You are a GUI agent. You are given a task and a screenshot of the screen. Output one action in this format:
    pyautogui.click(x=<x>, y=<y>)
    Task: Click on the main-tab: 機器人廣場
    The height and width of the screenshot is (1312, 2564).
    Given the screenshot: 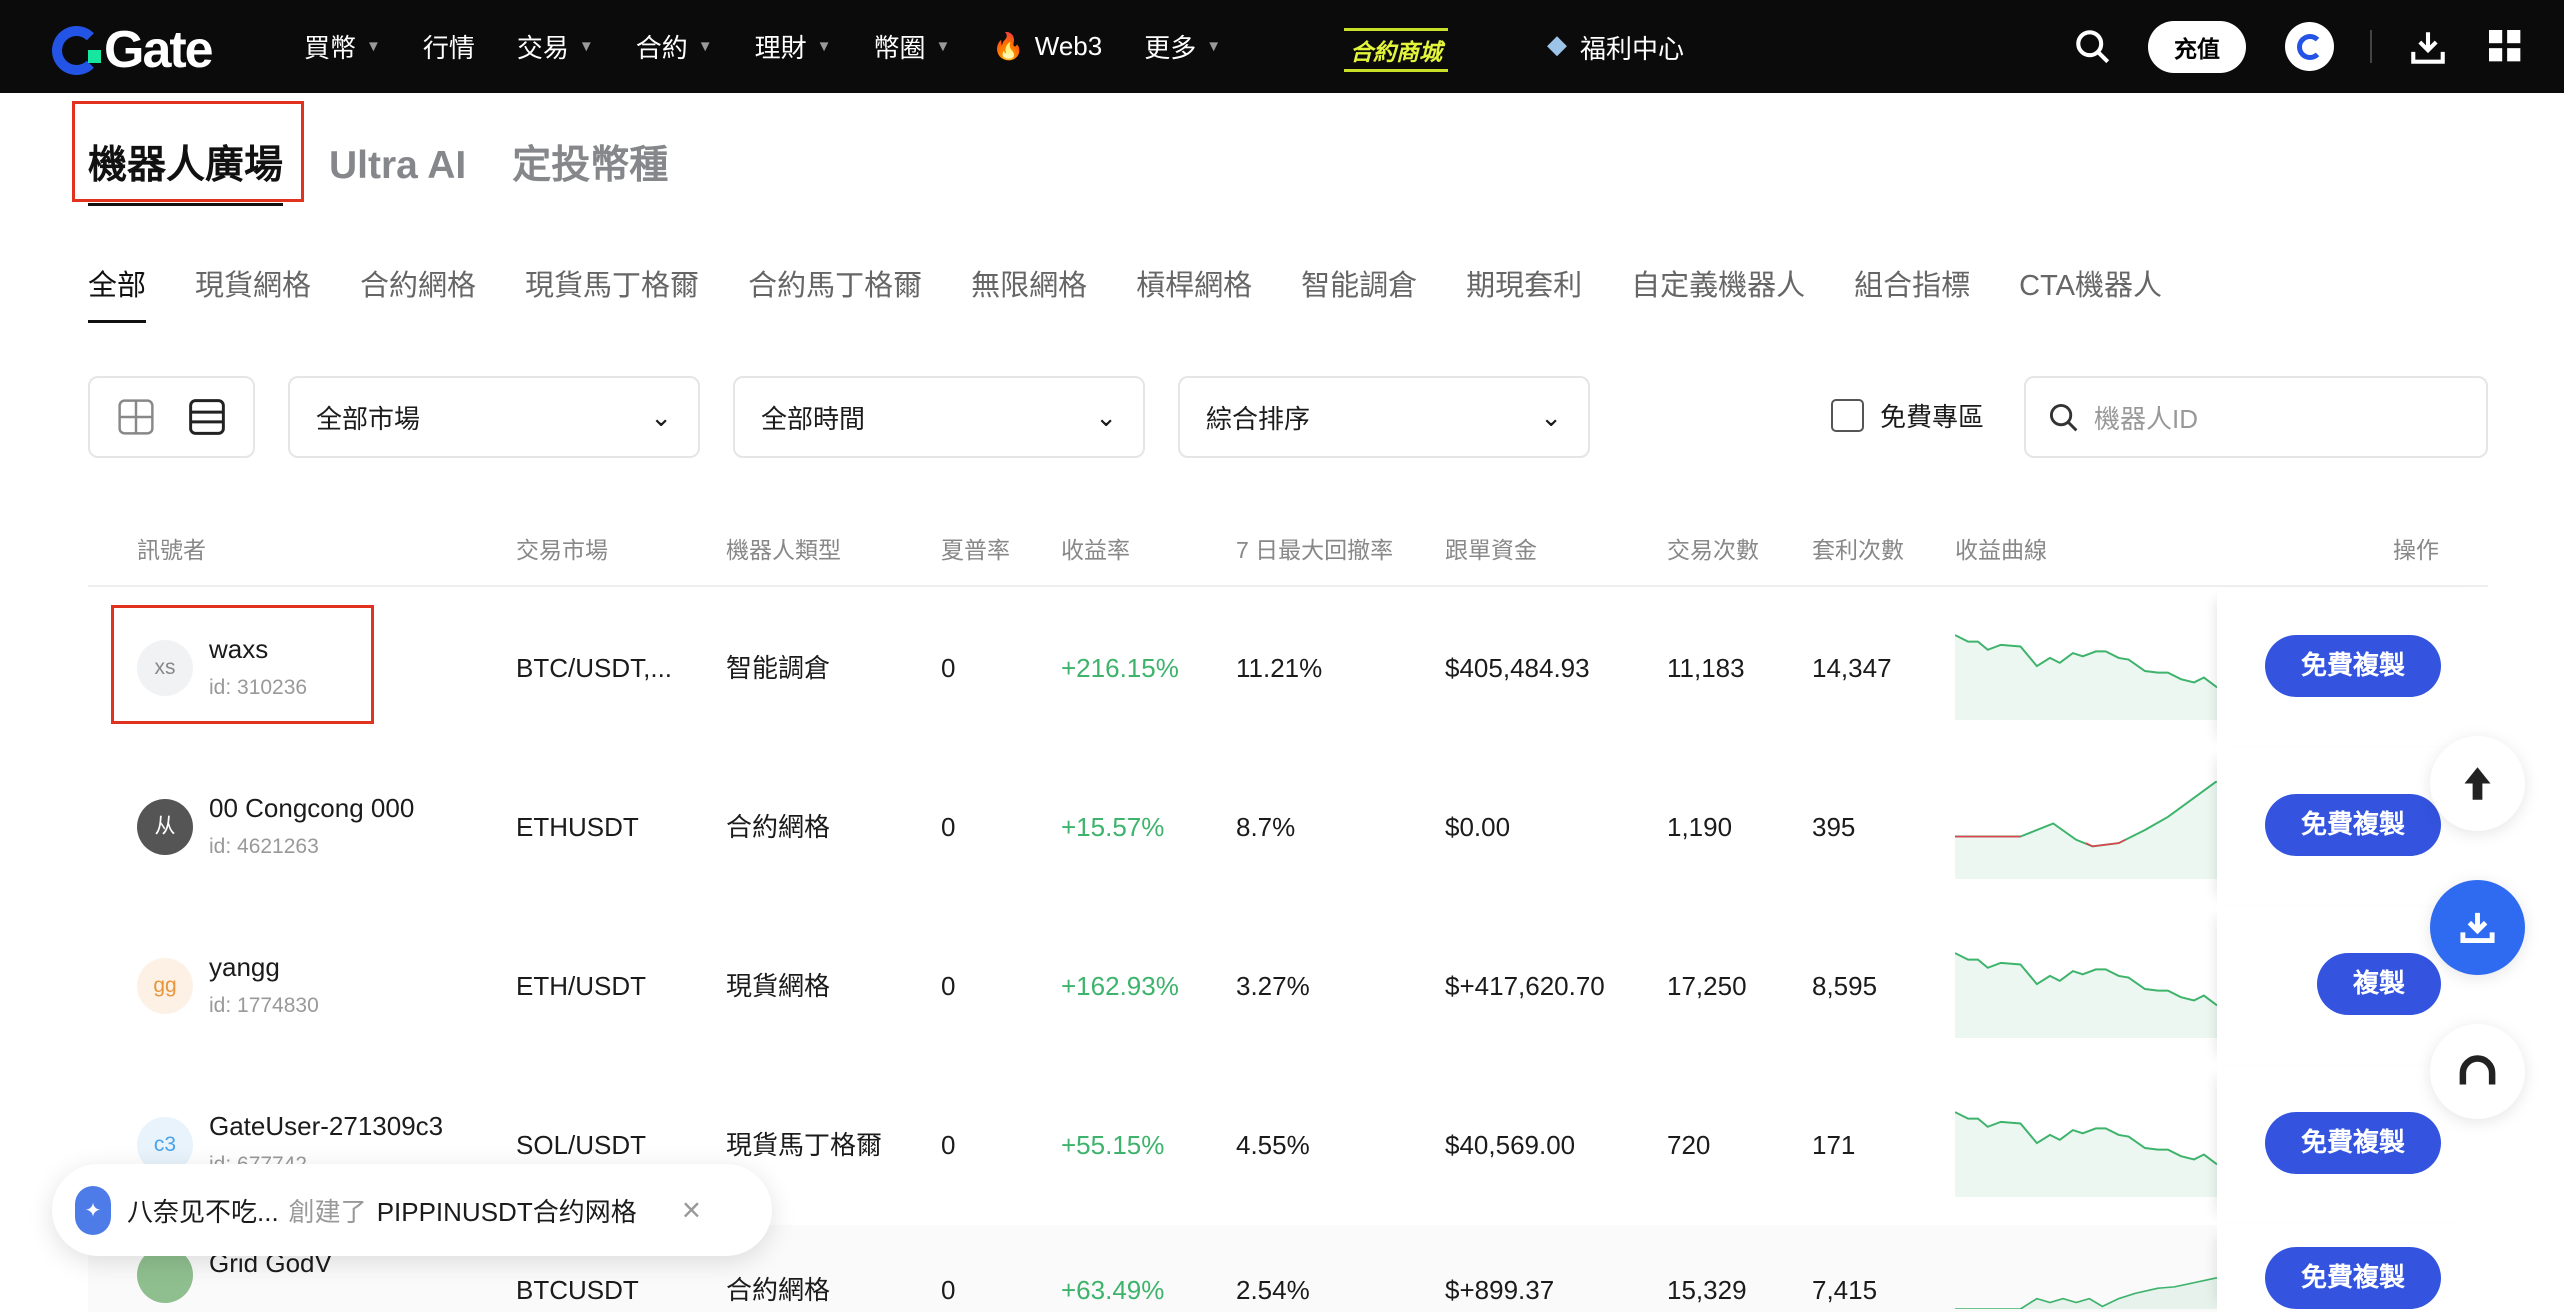 What is the action you would take?
    pyautogui.click(x=186, y=170)
    